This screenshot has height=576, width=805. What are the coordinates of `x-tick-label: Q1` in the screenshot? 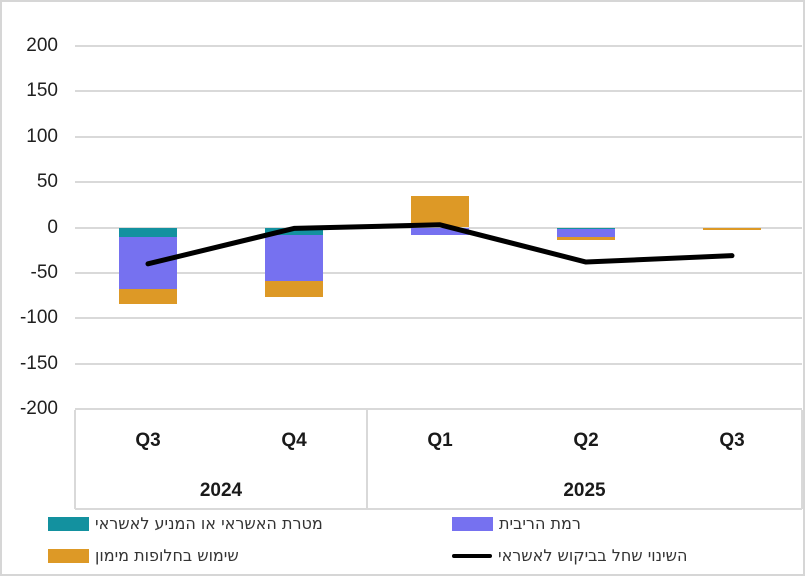 It's located at (440, 440).